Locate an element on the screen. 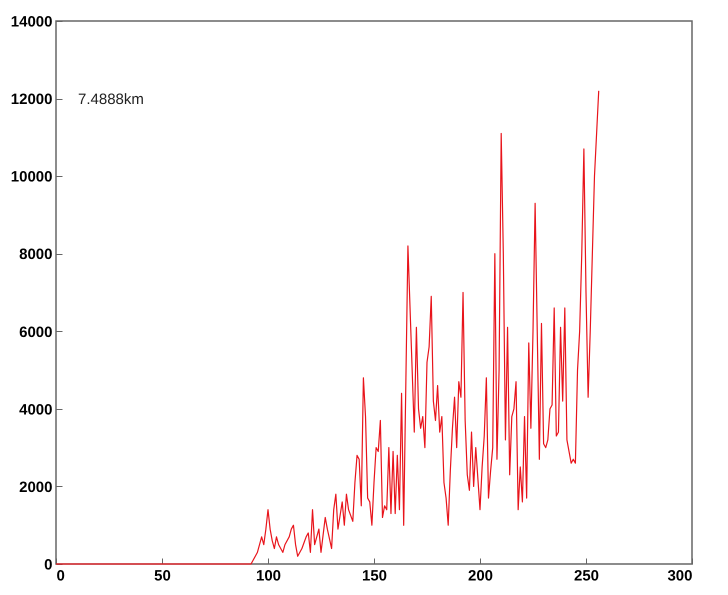 Image resolution: width=728 pixels, height=595 pixels. y-tick-label: 0 is located at coordinates (48, 565).